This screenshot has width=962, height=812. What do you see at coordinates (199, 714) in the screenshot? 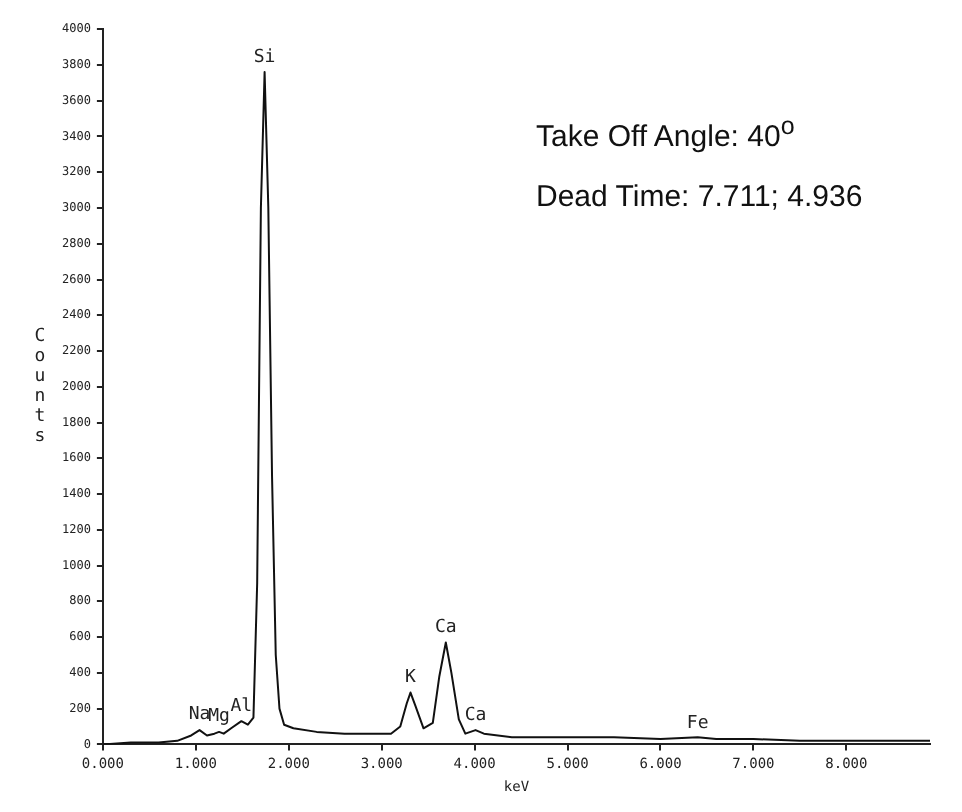
I see `annotation: Na` at bounding box center [199, 714].